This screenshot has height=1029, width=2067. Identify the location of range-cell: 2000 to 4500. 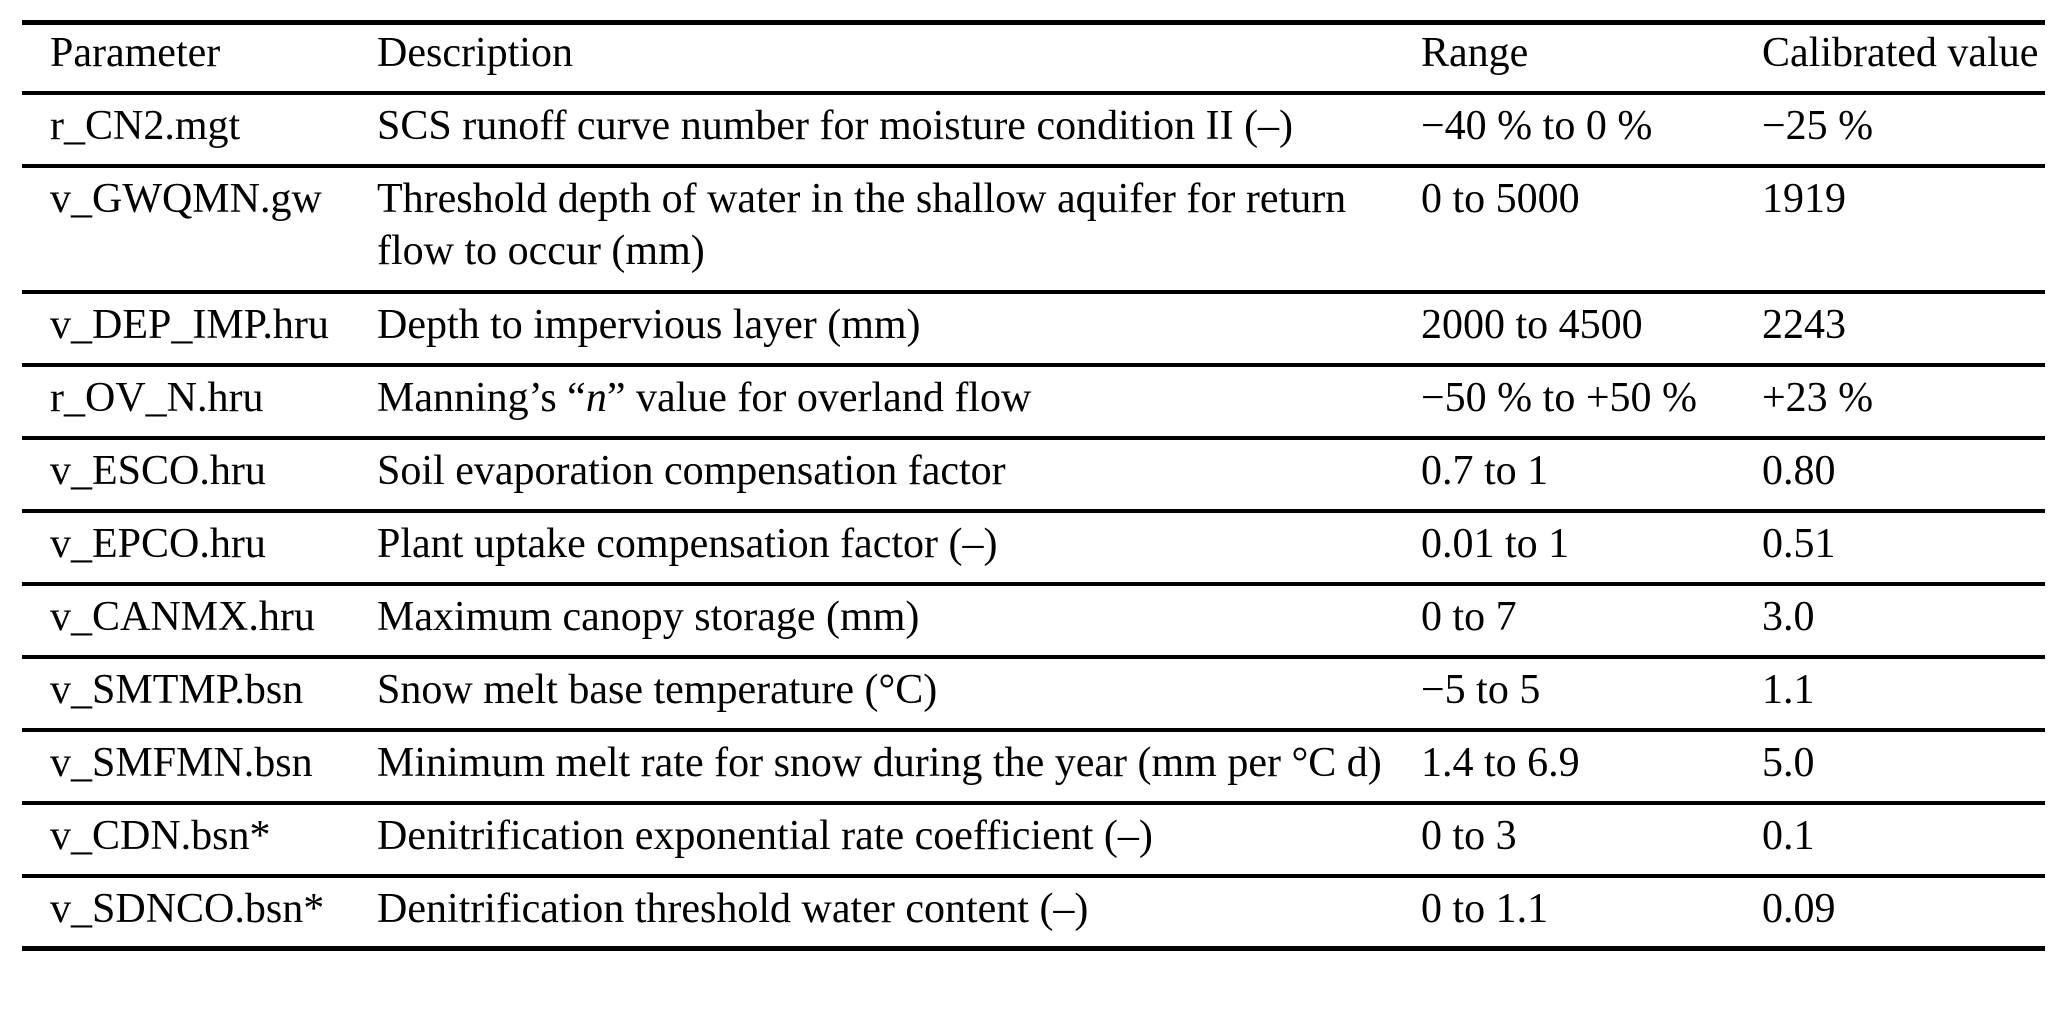
(1532, 324).